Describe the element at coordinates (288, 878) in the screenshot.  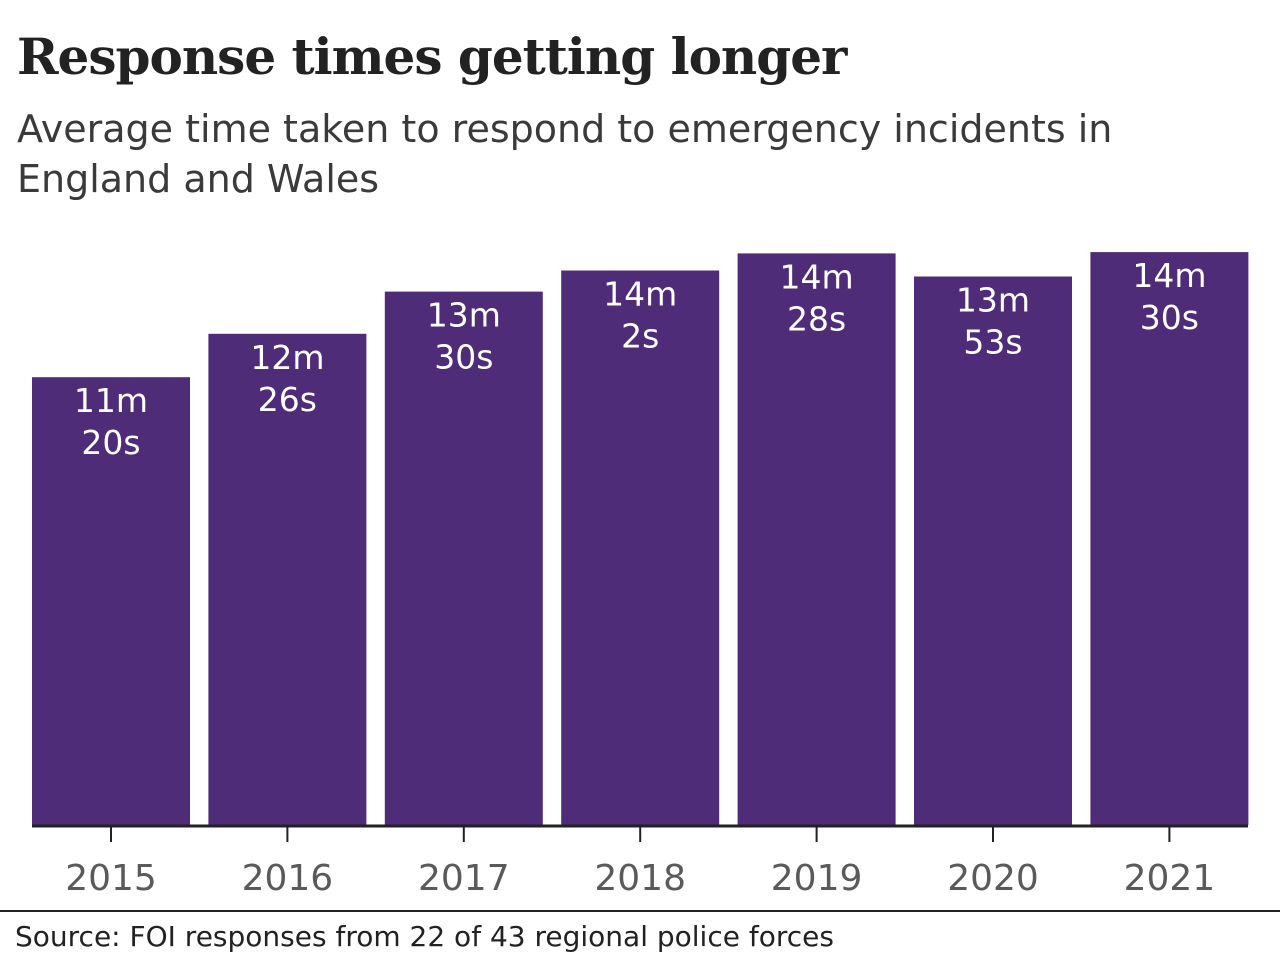
I see `x-tick-label-2016: 2016` at that location.